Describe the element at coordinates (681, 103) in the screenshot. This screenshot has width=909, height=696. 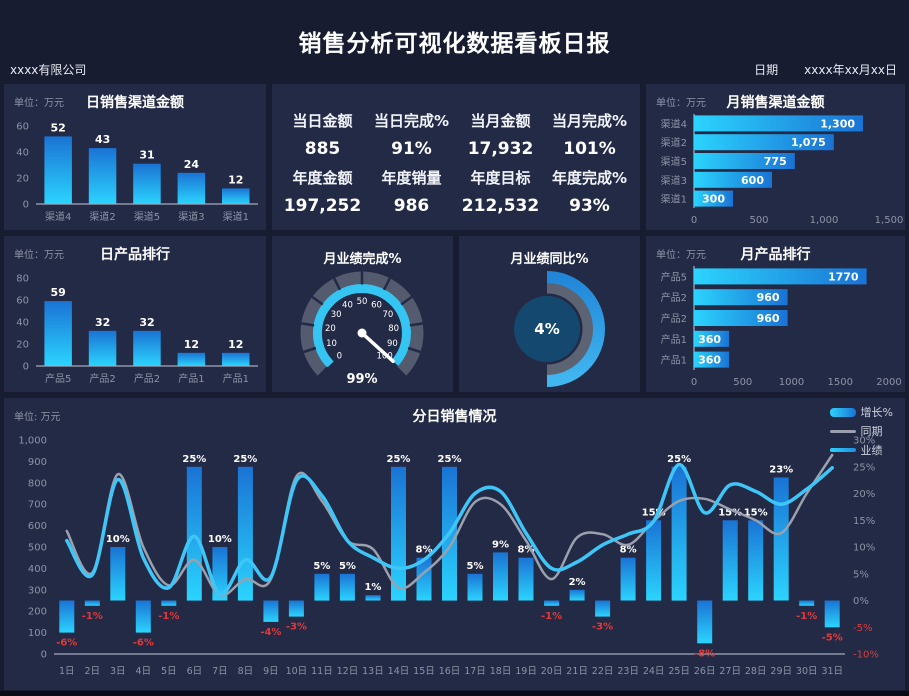
I see `unit-label: 单位：万元` at that location.